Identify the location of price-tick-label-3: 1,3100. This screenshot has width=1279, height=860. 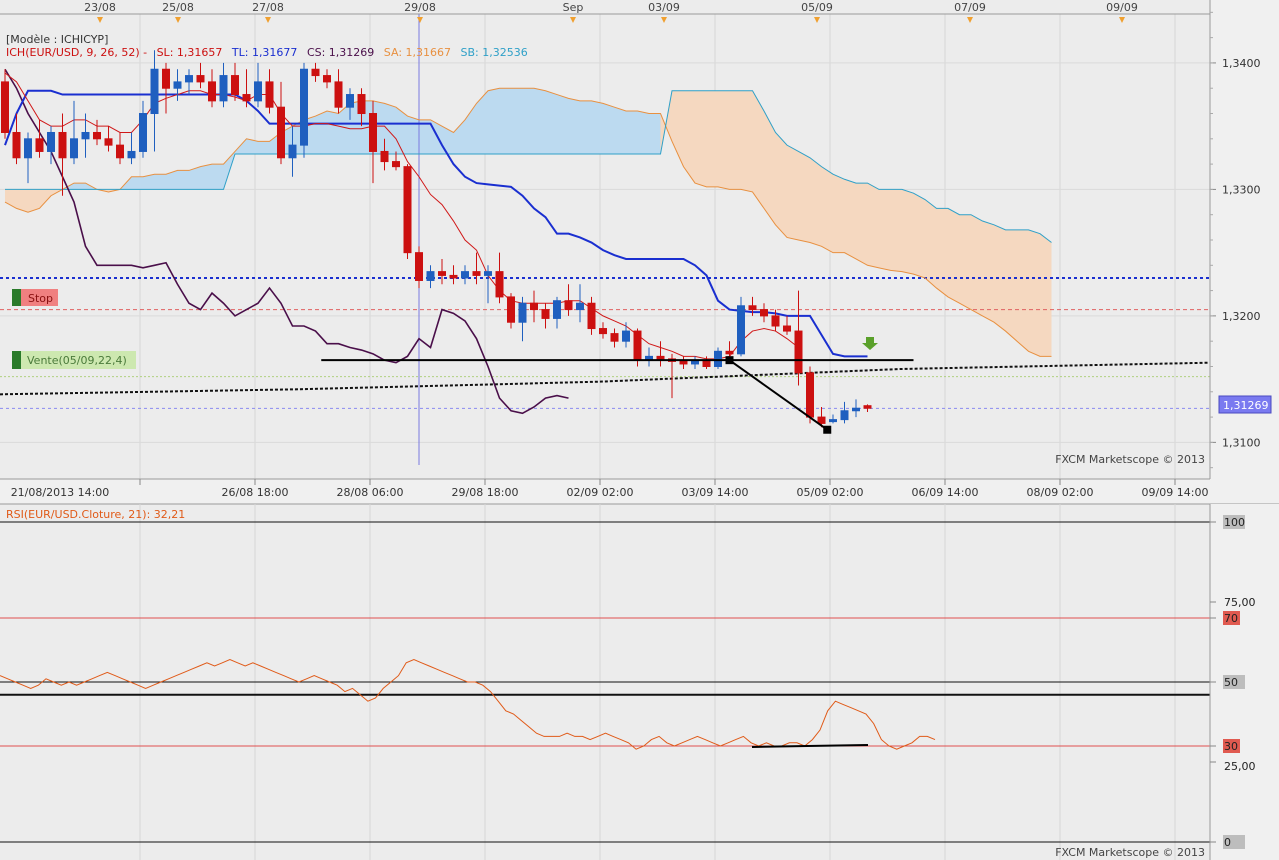
(1241, 442).